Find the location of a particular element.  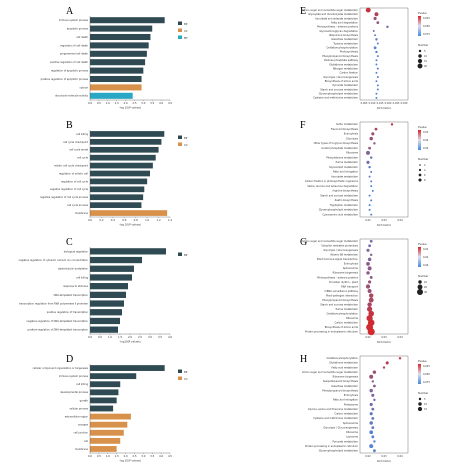

x-tick-label: 0.0 is located at coordinates (90, 337).